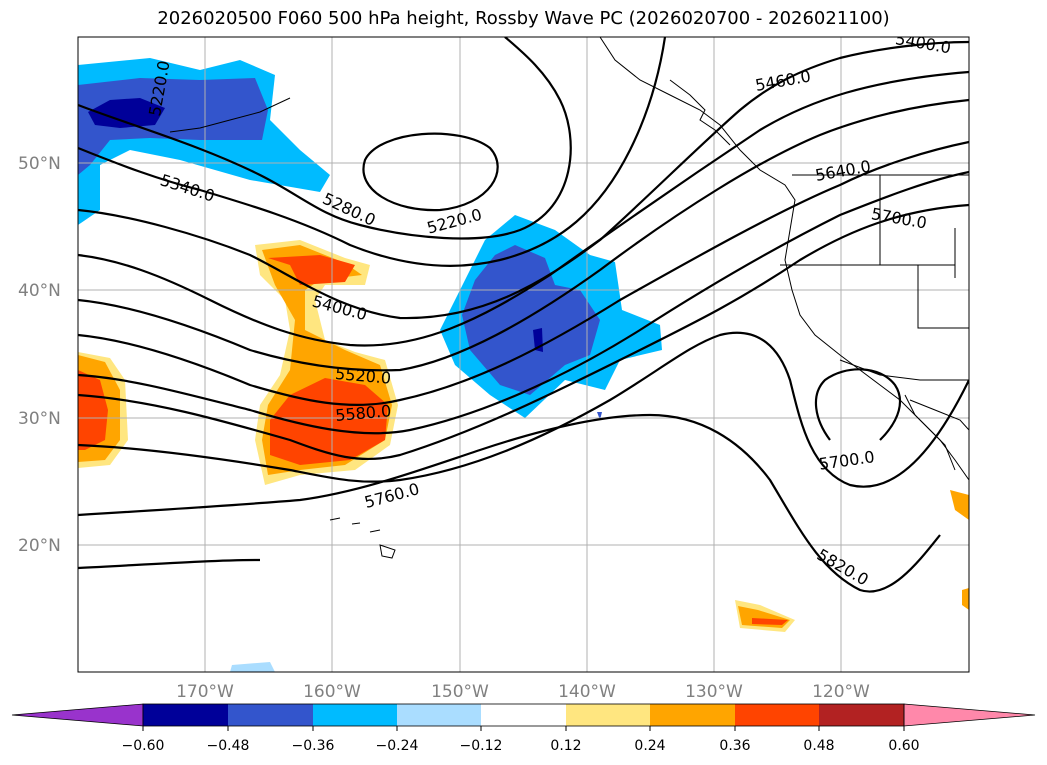 This screenshot has width=1047, height=765. Describe the element at coordinates (523, 692) in the screenshot. I see `longitude-labels: 170°W 160°W 150°W 140°W 130°W 120°W` at that location.